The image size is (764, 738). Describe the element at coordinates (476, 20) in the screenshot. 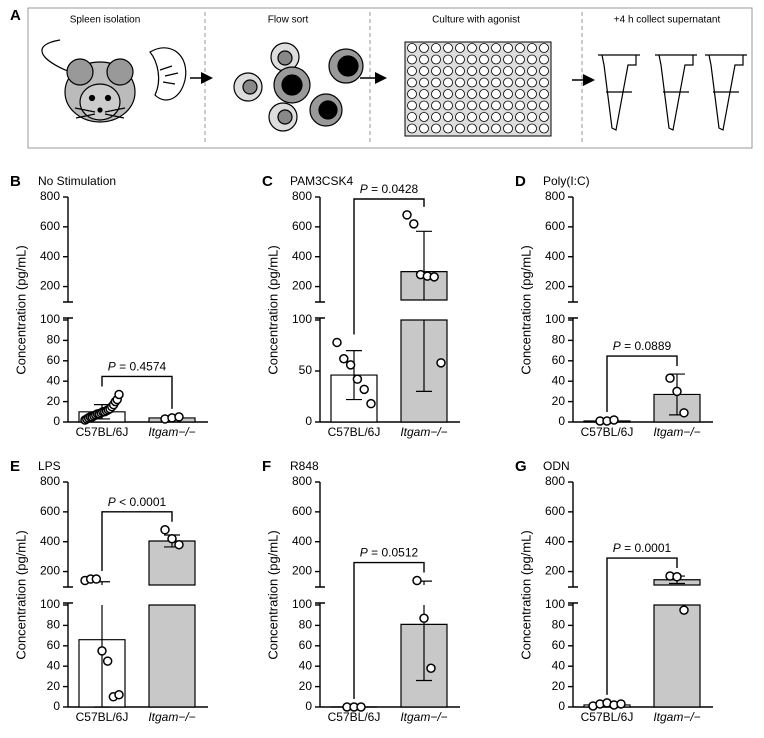

I see `step-label: Culture with agonist` at that location.